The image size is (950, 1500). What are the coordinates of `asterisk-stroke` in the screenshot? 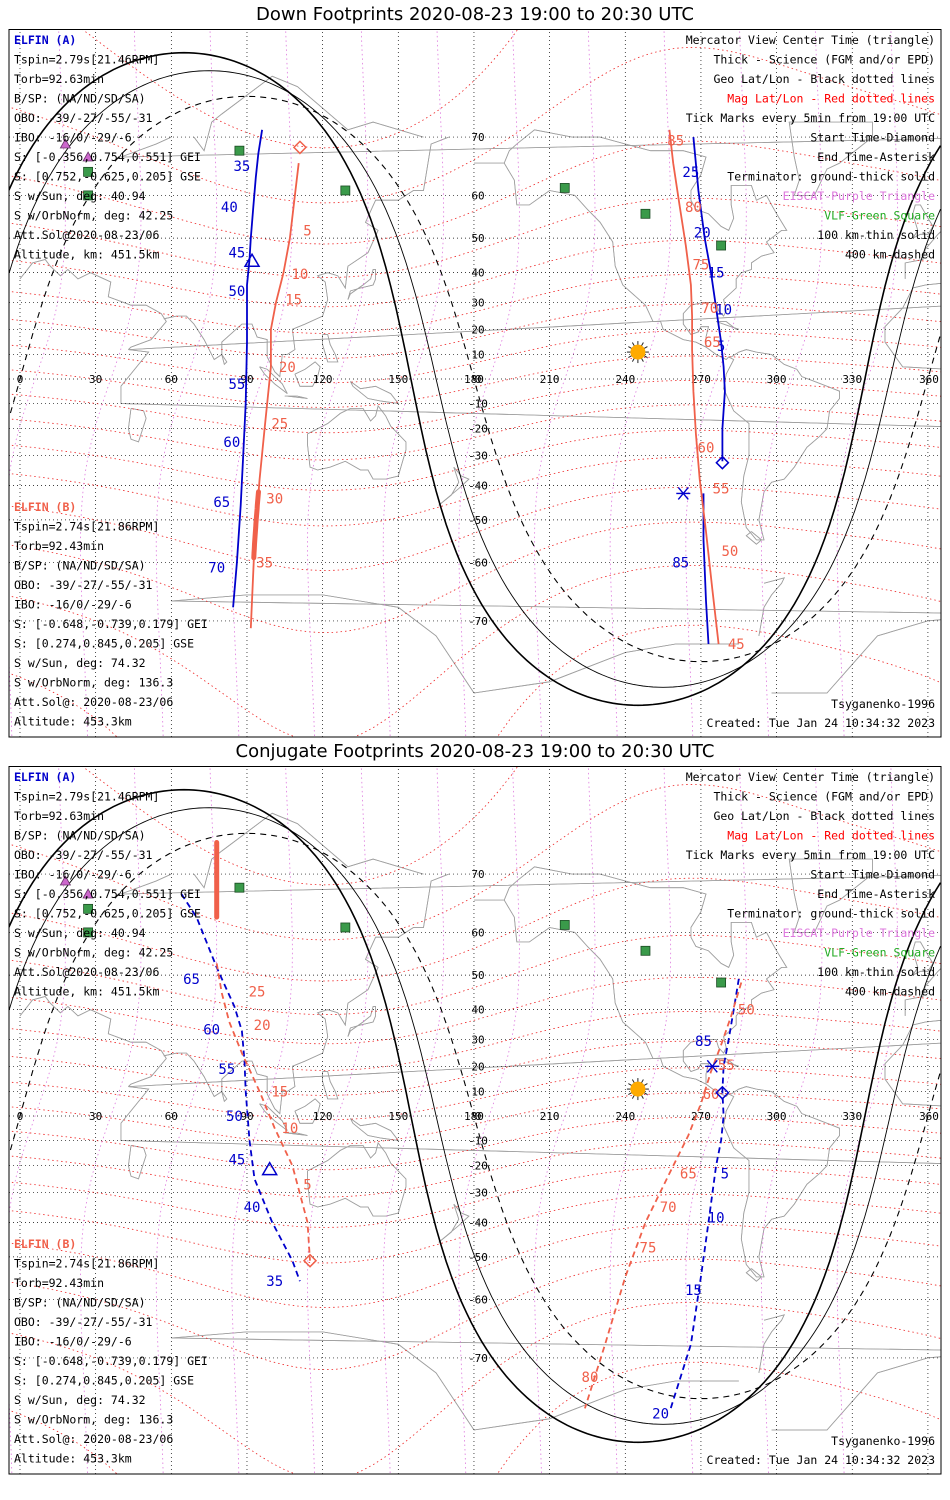 It's located at (712, 1066).